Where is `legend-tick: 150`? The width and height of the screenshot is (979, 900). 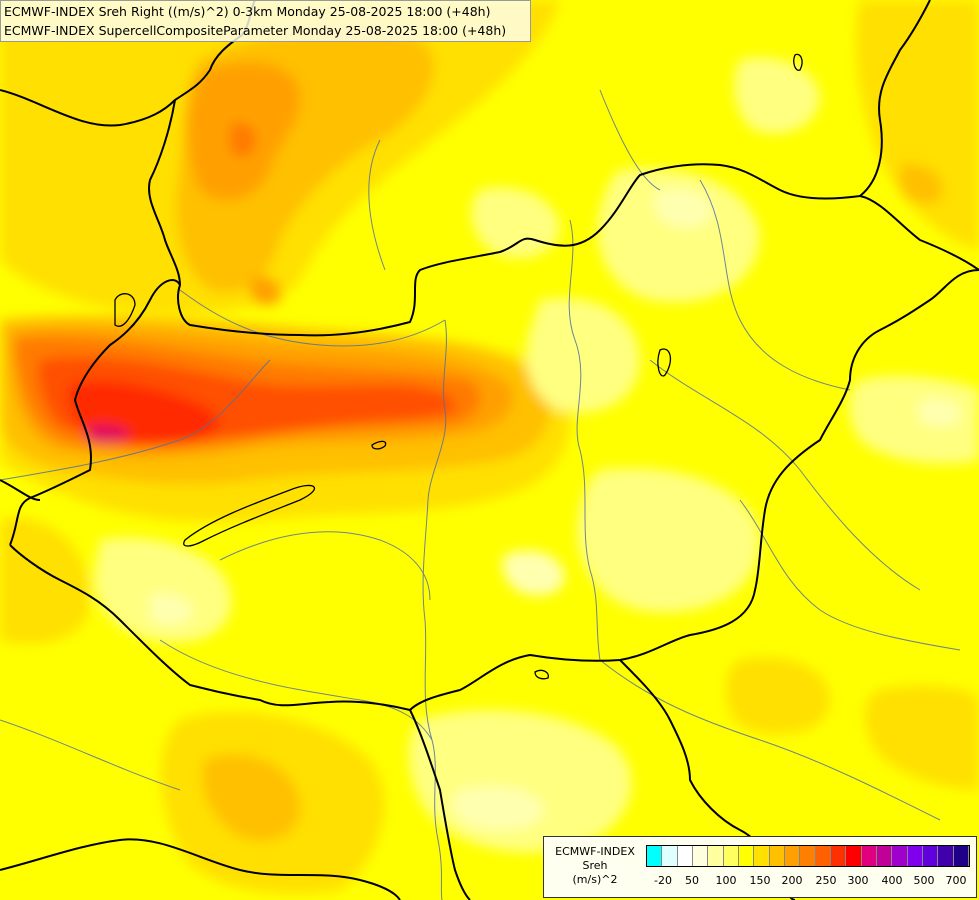 legend-tick: 150 is located at coordinates (760, 880).